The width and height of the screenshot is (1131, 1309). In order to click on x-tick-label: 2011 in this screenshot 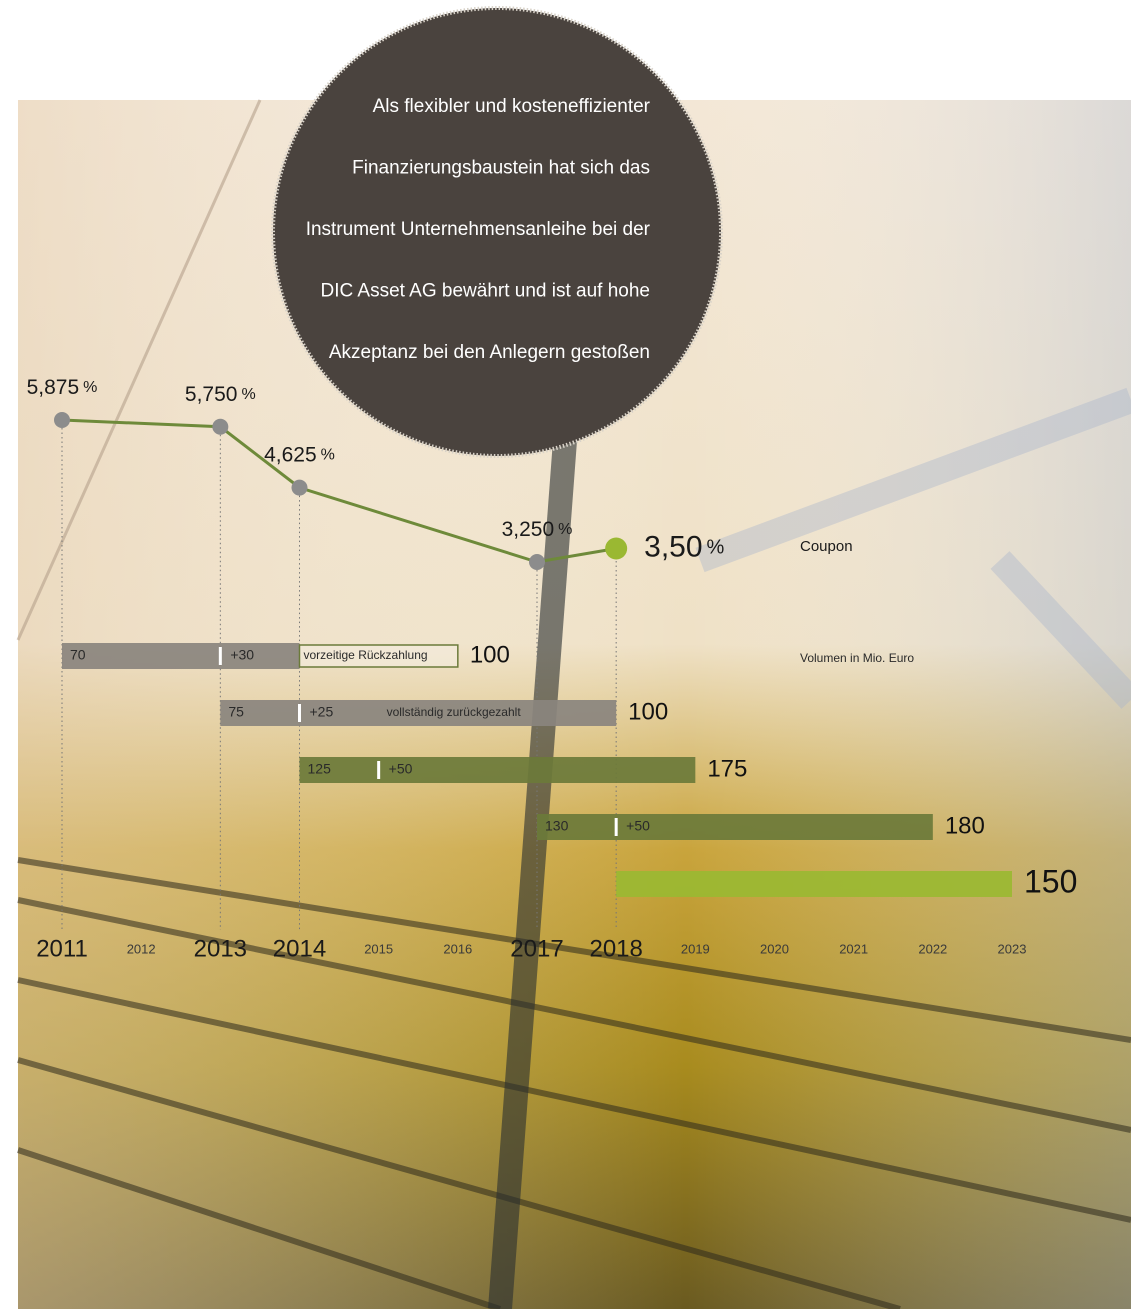, I will do `click(62, 948)`.